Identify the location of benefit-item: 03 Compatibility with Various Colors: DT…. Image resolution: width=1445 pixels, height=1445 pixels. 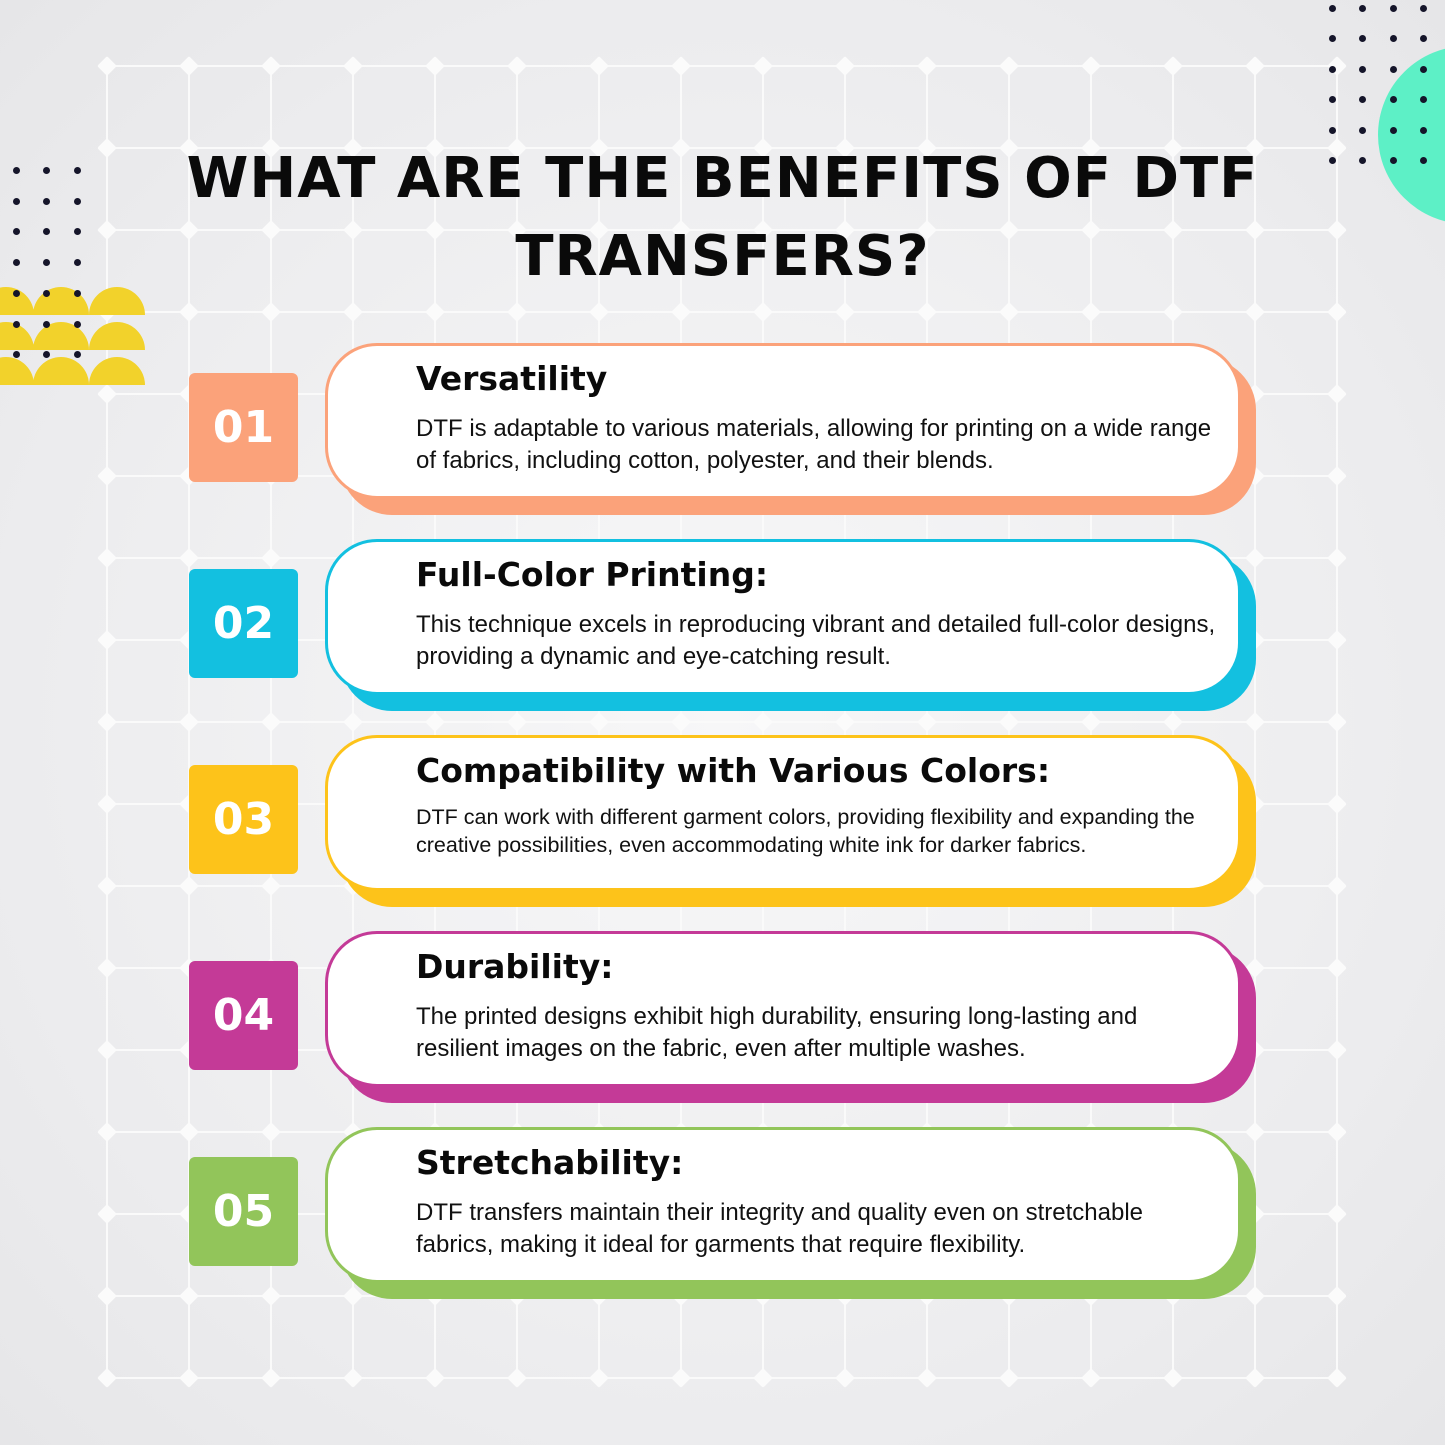
(722, 825).